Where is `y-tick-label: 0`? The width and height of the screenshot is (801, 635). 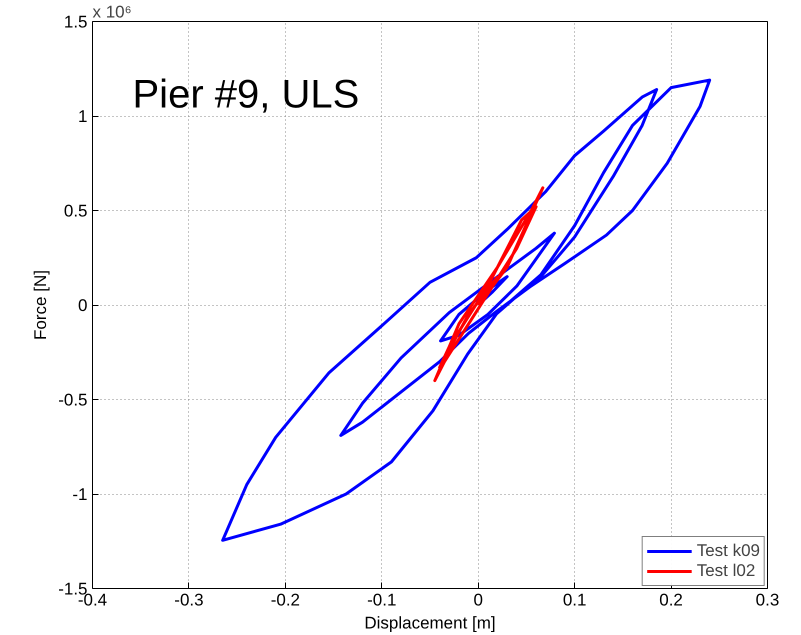
y-tick-label: 0 is located at coordinates (83, 305).